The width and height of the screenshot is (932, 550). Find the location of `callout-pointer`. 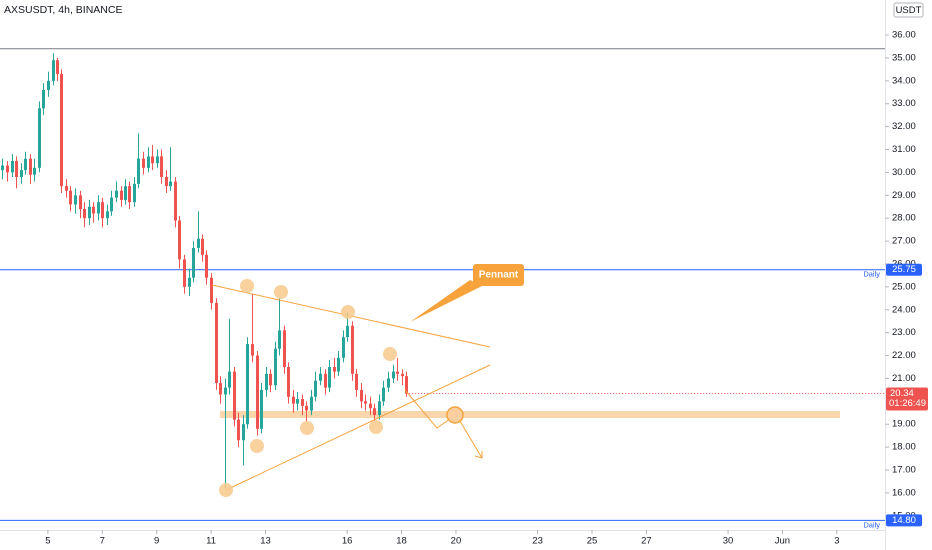

callout-pointer is located at coordinates (446, 301).